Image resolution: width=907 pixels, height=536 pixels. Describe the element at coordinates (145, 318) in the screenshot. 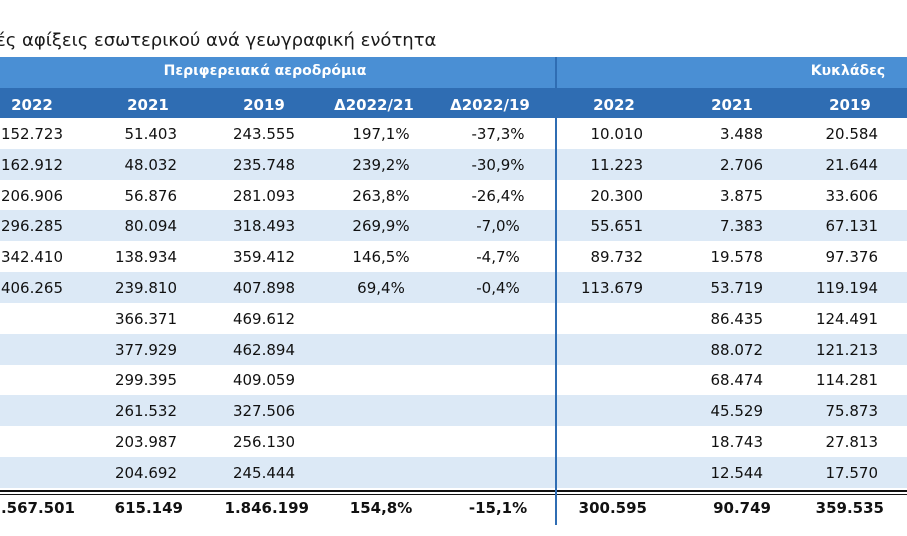

I see `table-cell: 366.371` at that location.